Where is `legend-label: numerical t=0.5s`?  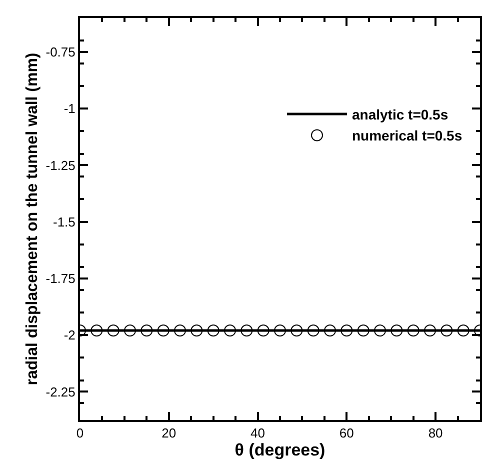
legend-label: numerical t=0.5s is located at coordinates (407, 136).